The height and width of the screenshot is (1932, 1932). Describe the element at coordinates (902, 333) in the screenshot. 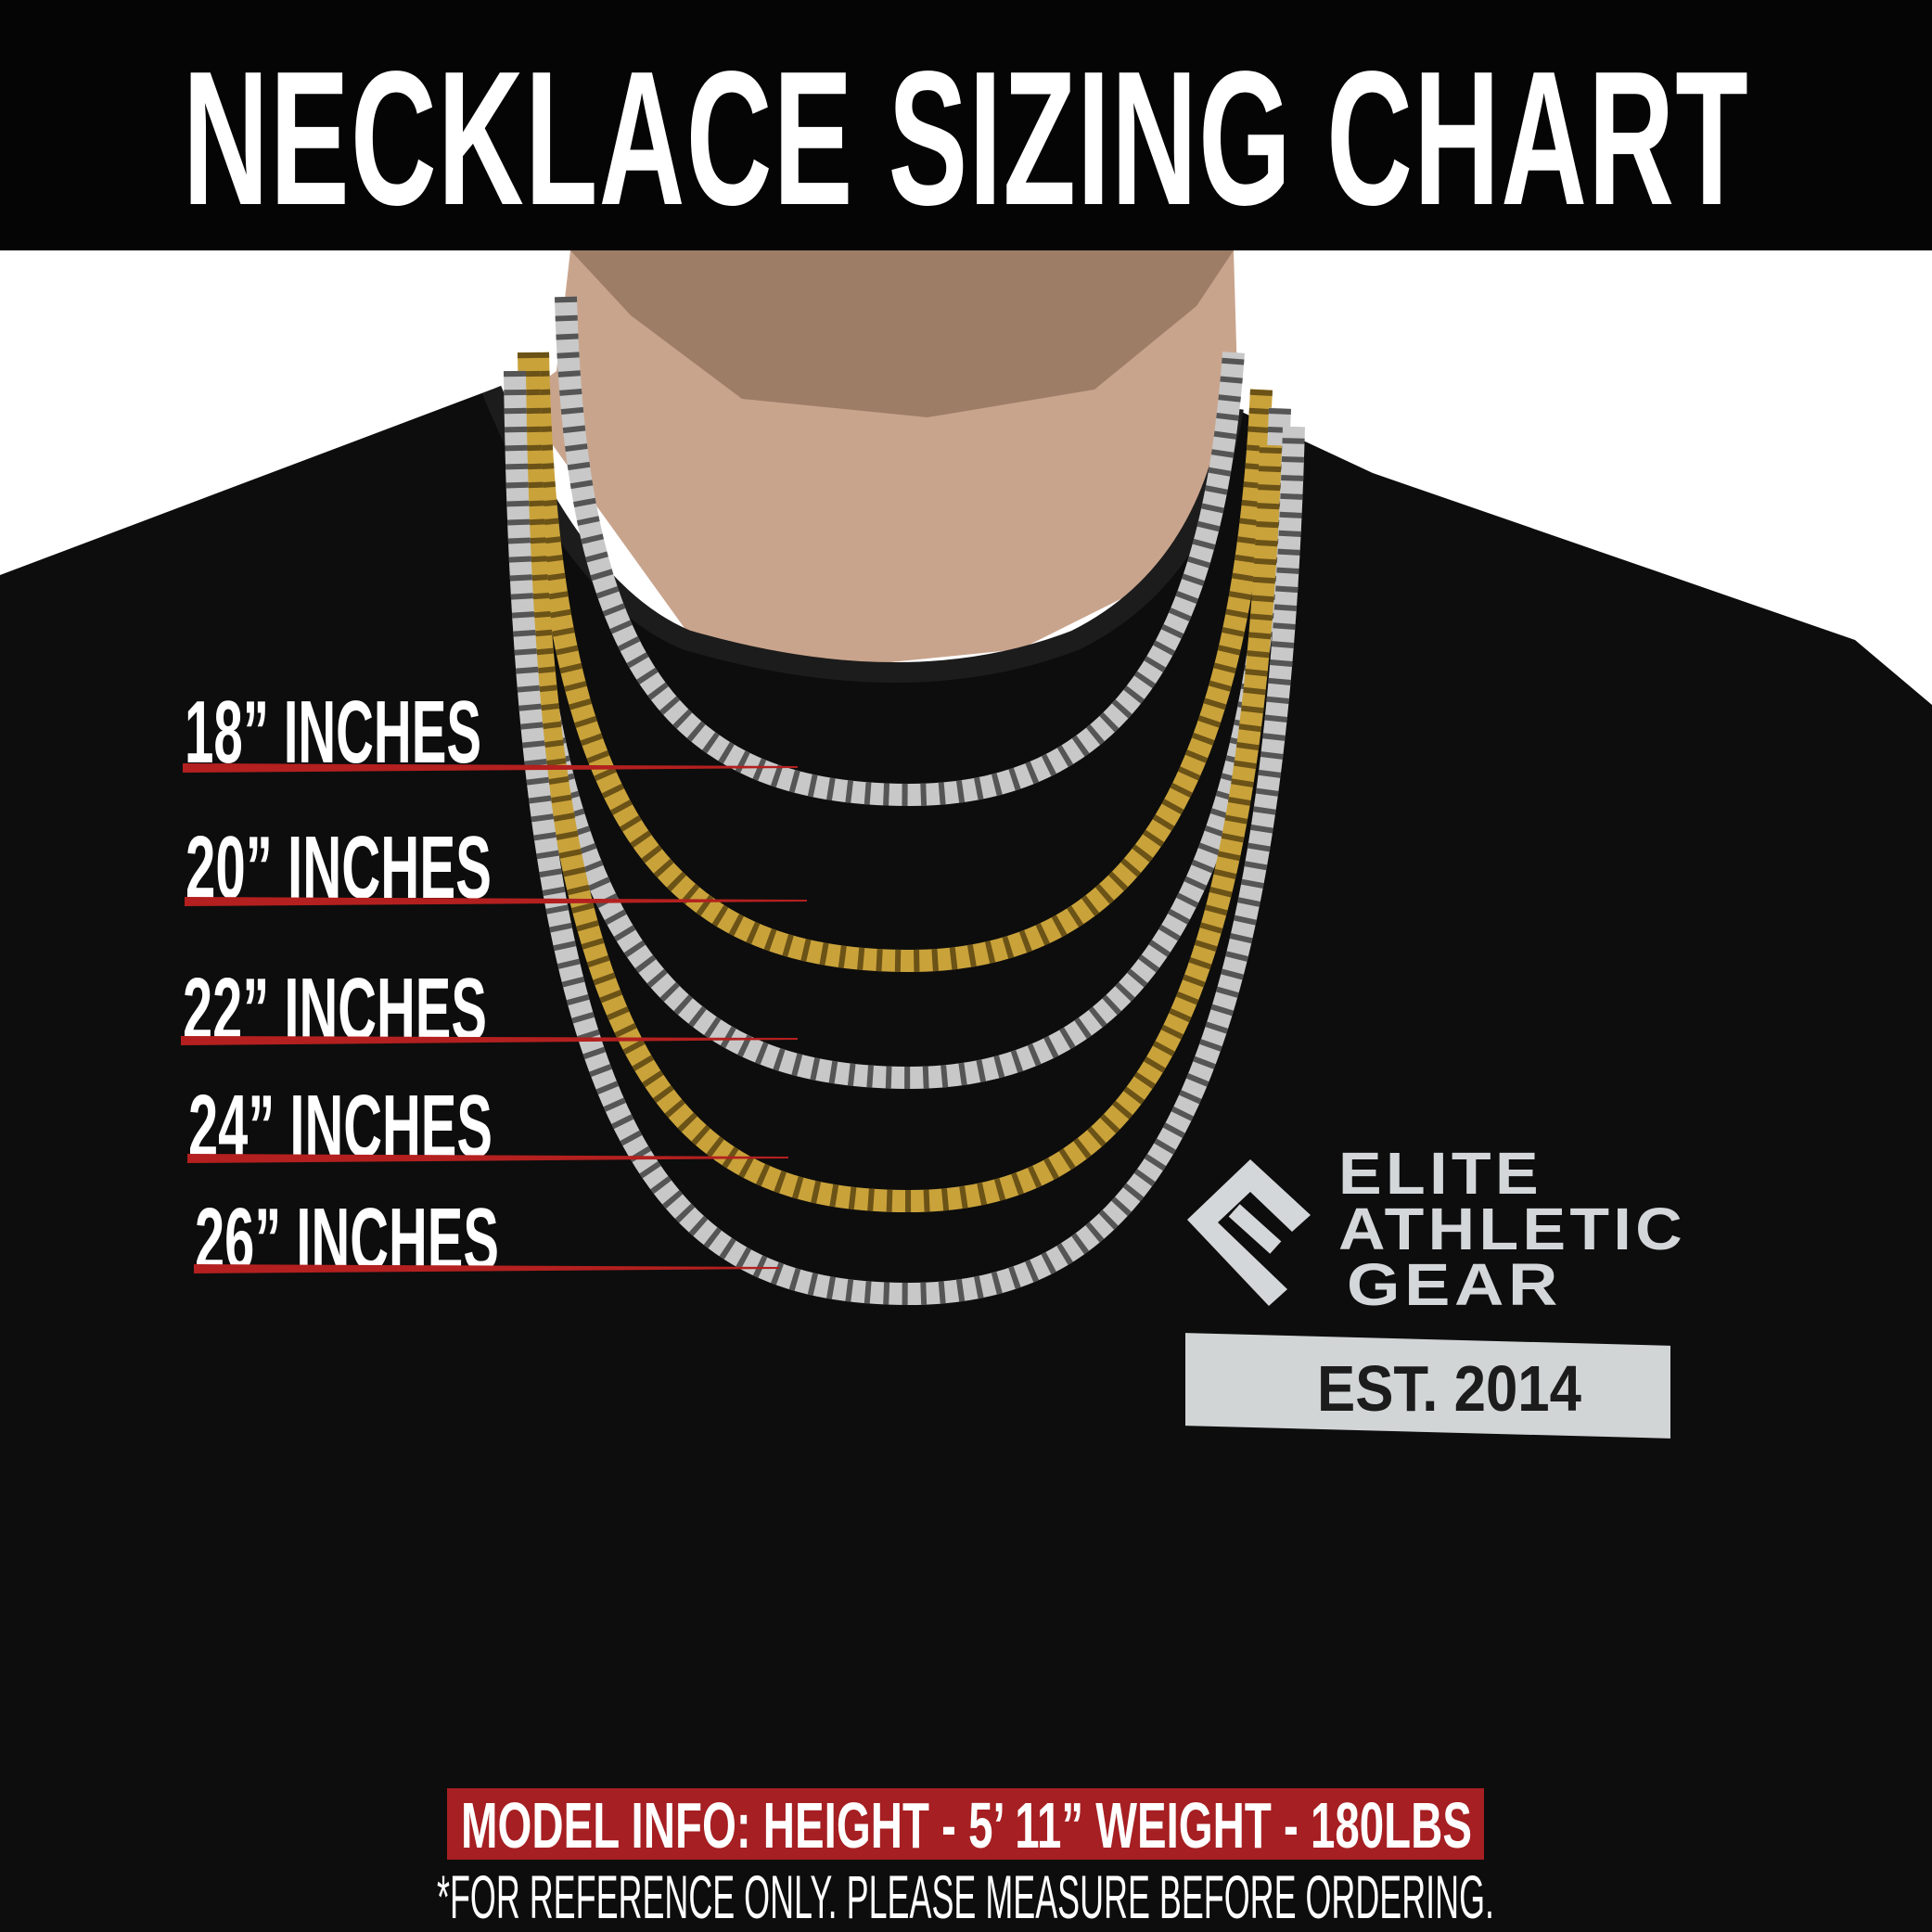

I see `beard` at that location.